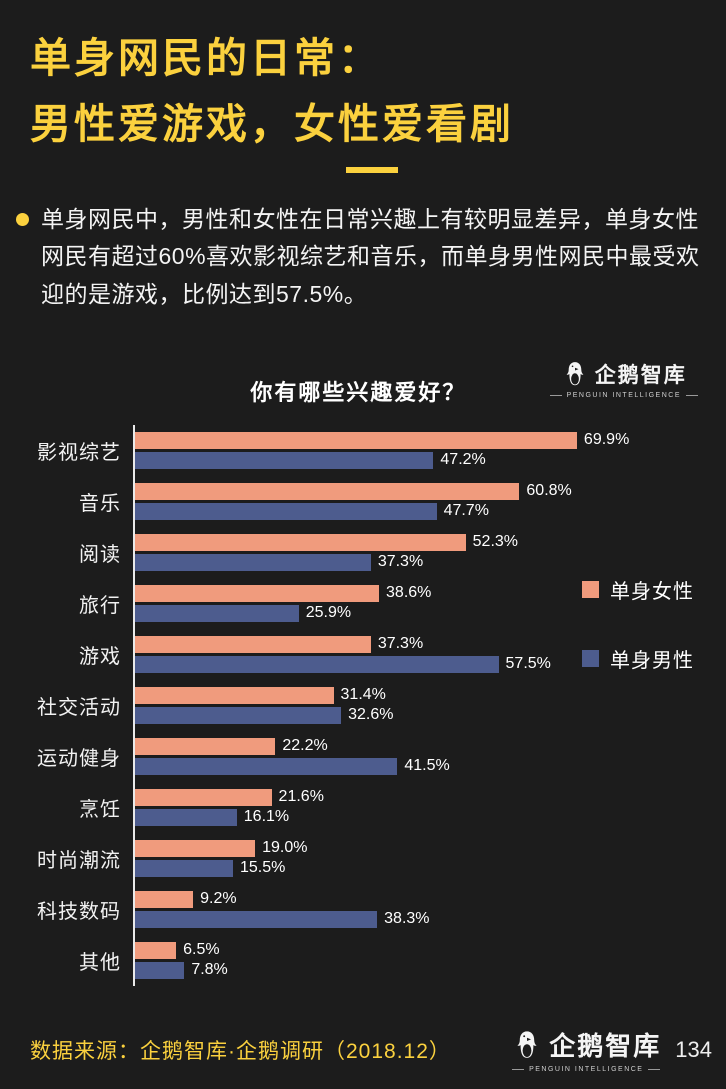  I want to click on footer-right: 企鹅智库 PENGUIN INTELLIGENCE 134, so click(611, 1049).